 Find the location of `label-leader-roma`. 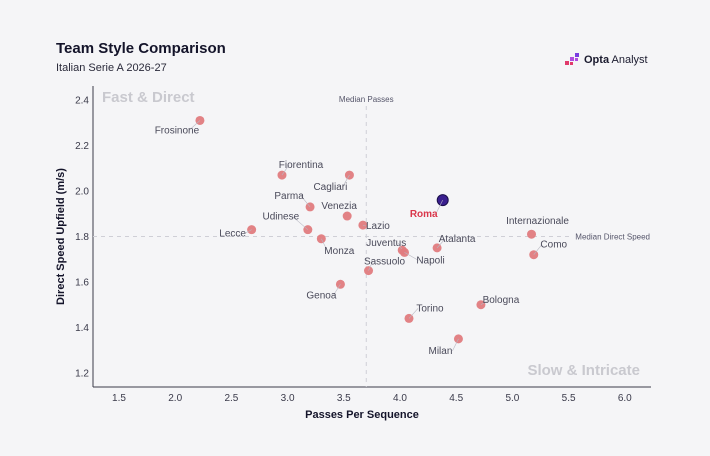

label-leader-roma is located at coordinates (439, 207).